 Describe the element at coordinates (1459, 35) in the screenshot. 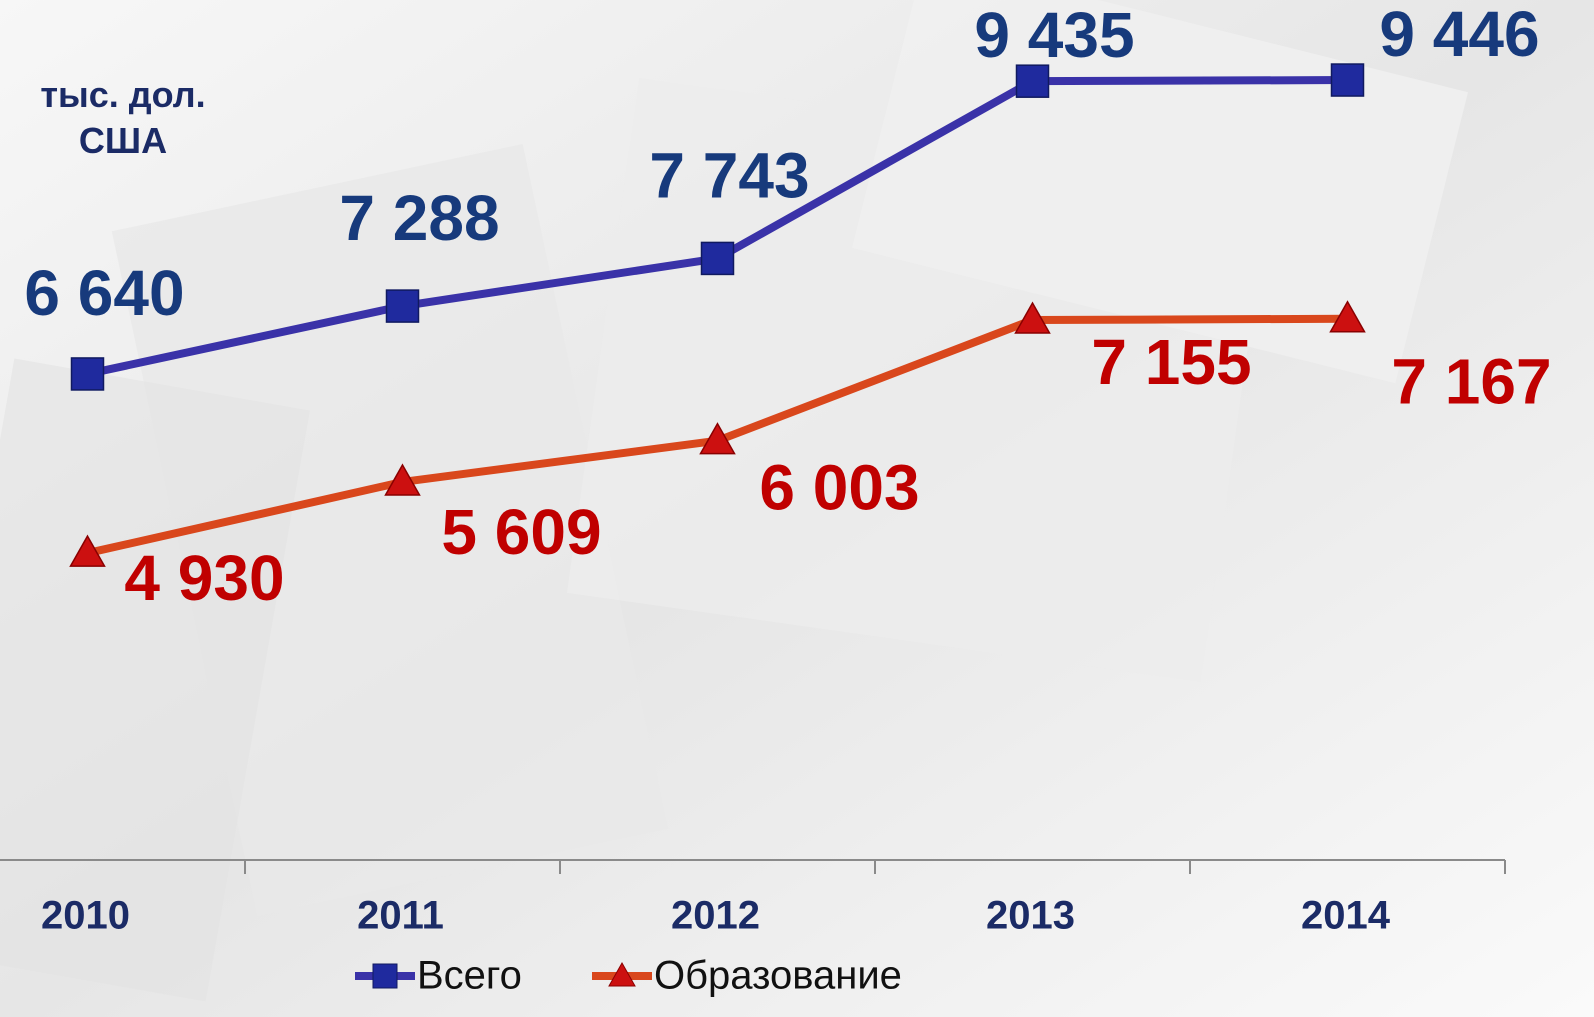

I see `data-label: 9 446` at that location.